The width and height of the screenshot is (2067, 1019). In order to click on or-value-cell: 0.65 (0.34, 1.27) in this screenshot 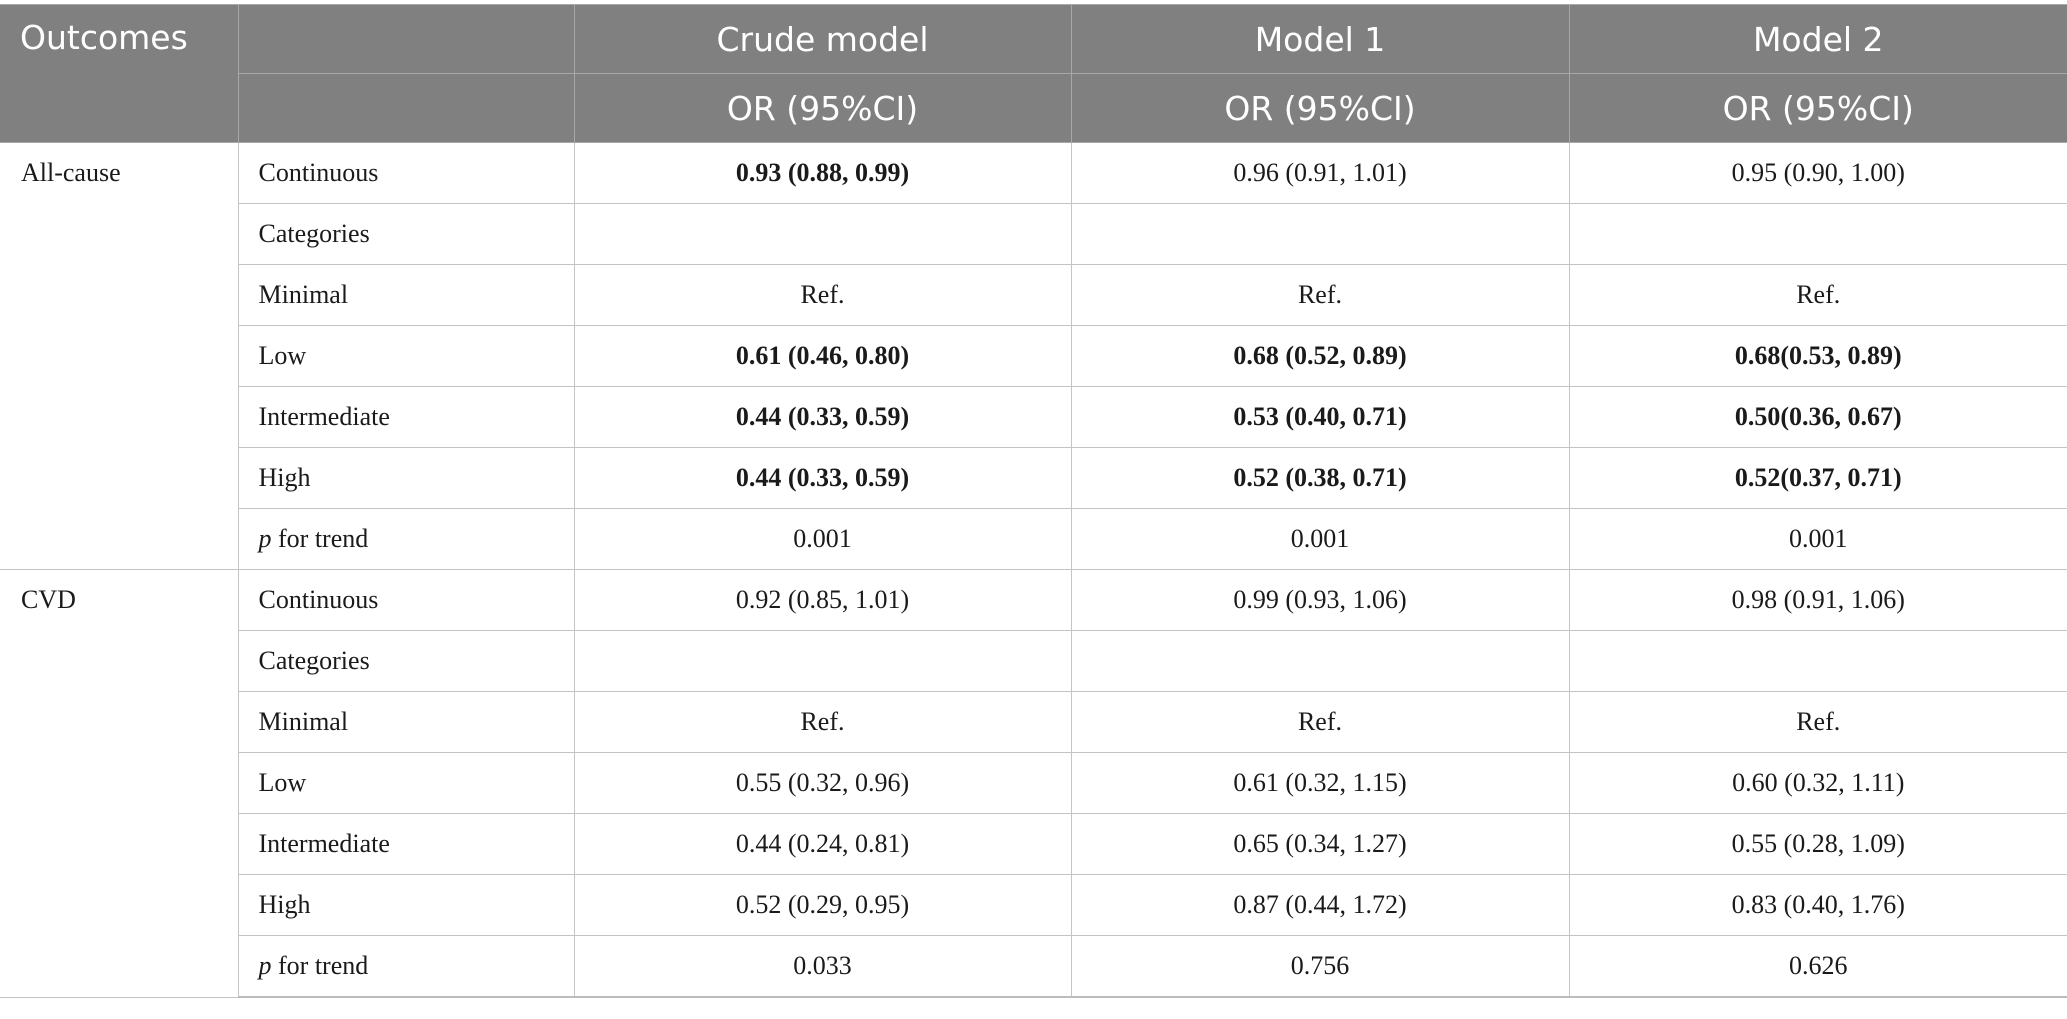, I will do `click(1320, 844)`.